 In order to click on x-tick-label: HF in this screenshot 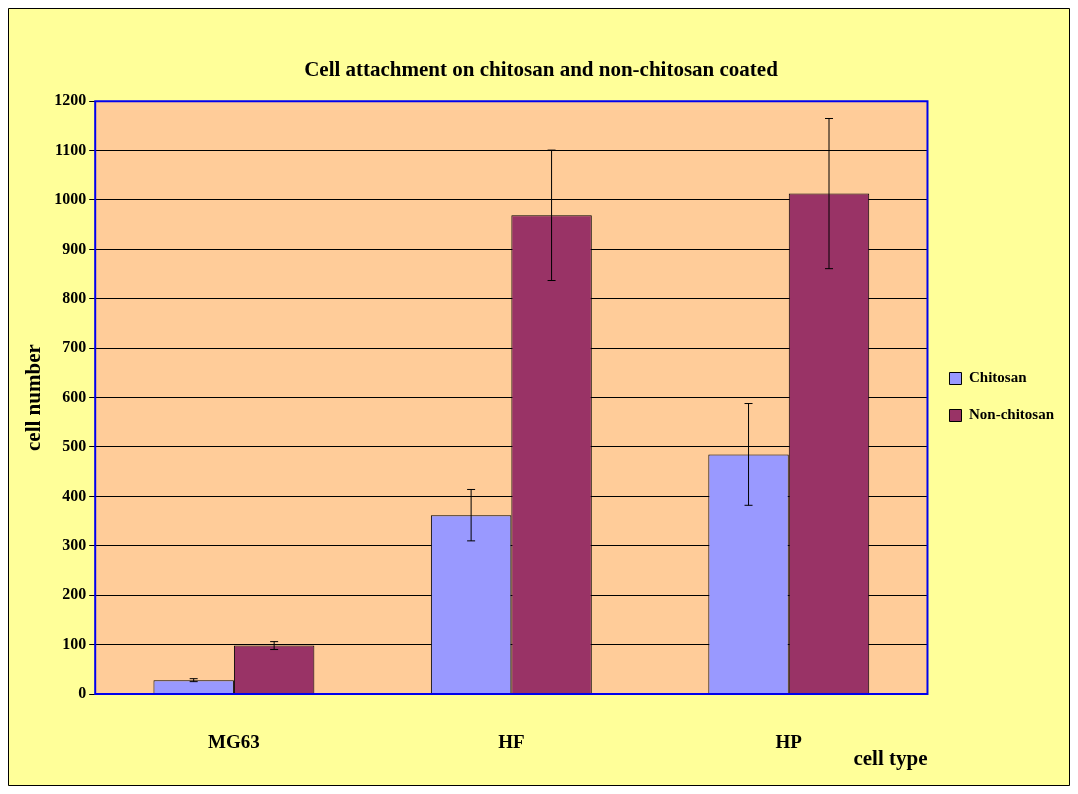, I will do `click(511, 742)`.